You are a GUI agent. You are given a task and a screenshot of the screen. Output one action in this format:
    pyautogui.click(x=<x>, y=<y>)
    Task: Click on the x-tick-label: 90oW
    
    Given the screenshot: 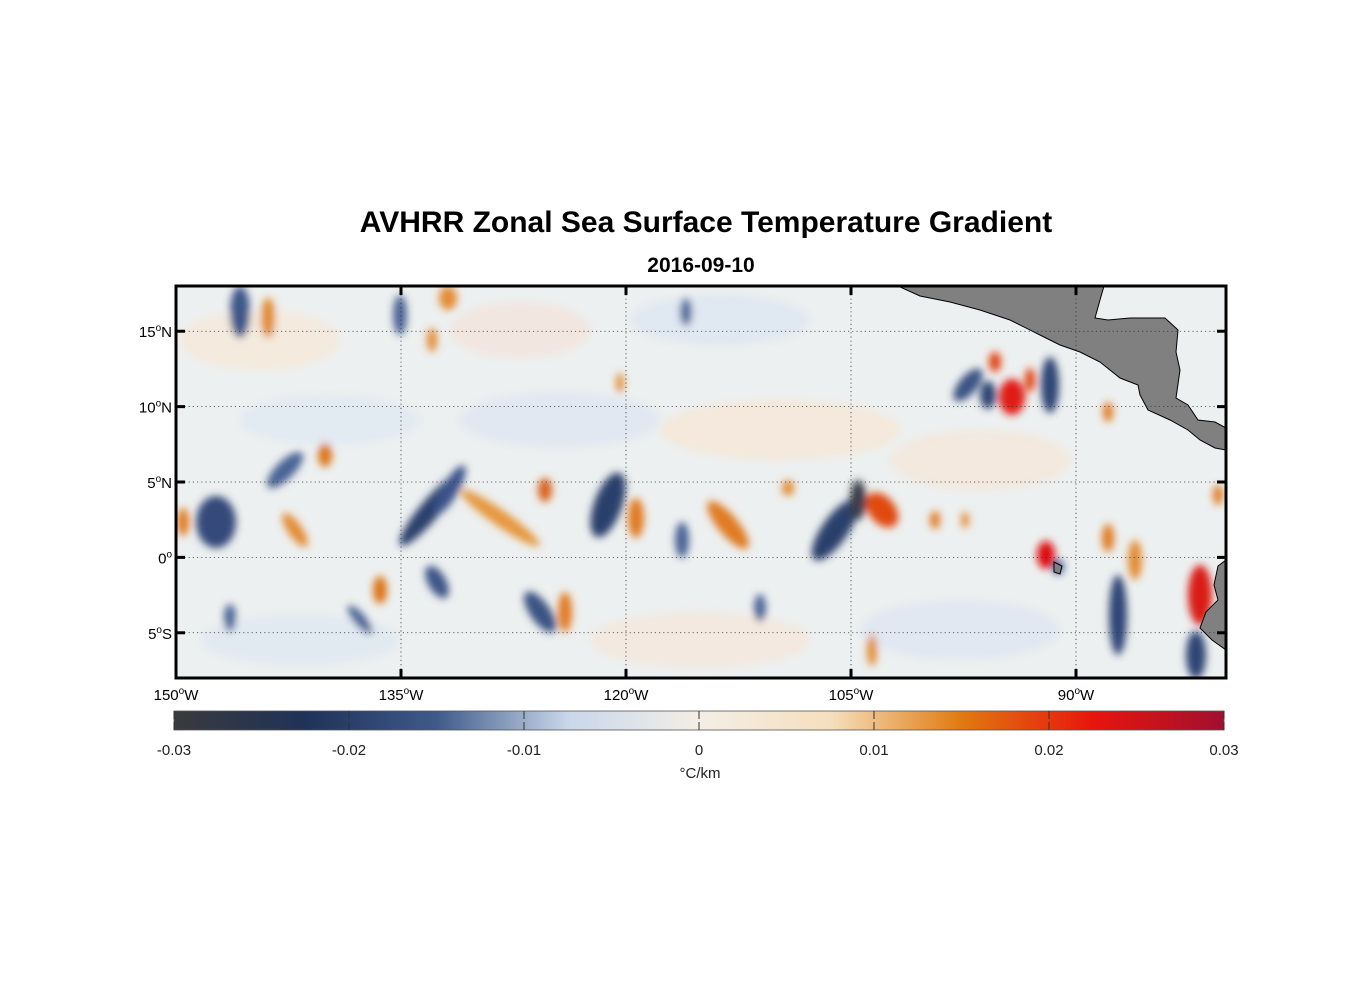 What is the action you would take?
    pyautogui.click(x=1076, y=695)
    